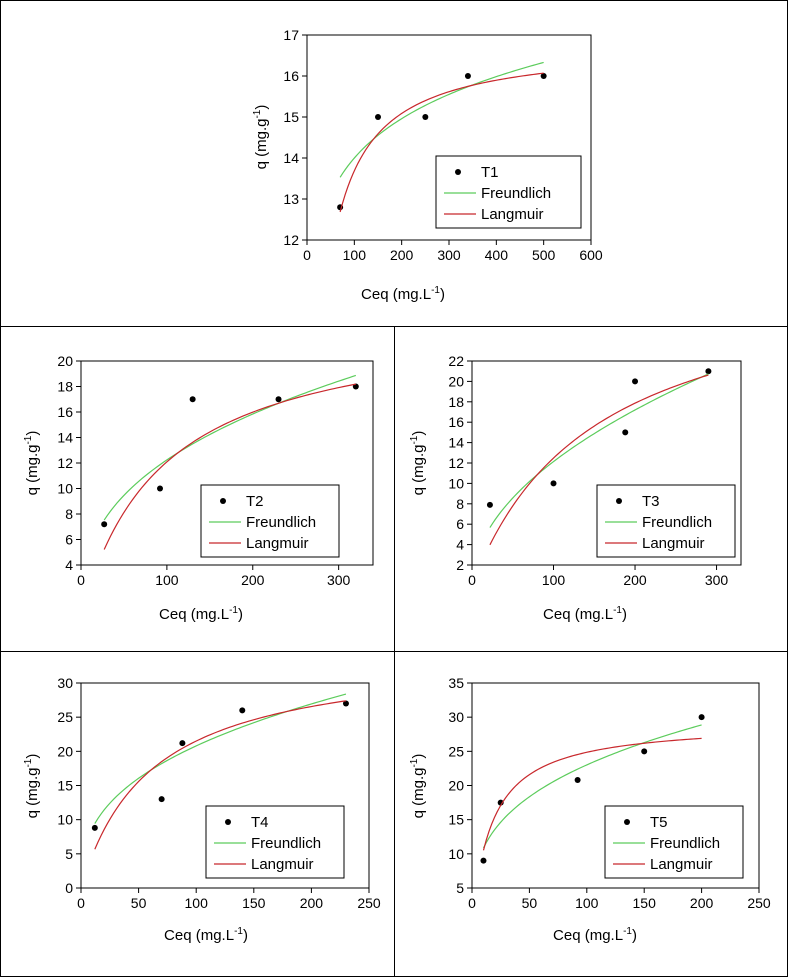 The height and width of the screenshot is (978, 788). What do you see at coordinates (456, 443) in the screenshot?
I see `y-tick-label: 14` at bounding box center [456, 443].